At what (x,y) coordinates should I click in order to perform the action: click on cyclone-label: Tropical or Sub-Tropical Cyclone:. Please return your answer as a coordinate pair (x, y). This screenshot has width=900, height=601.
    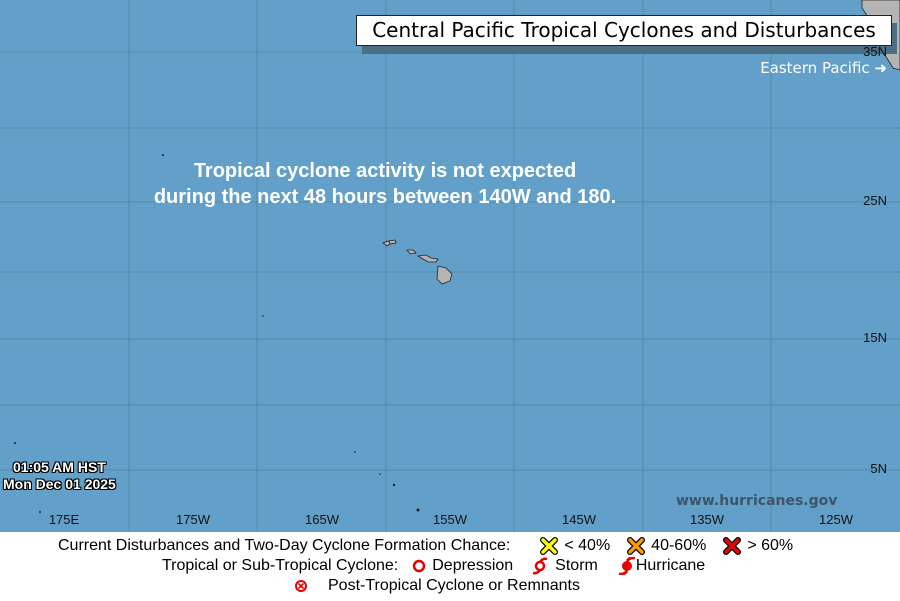
    Looking at the image, I should click on (280, 565).